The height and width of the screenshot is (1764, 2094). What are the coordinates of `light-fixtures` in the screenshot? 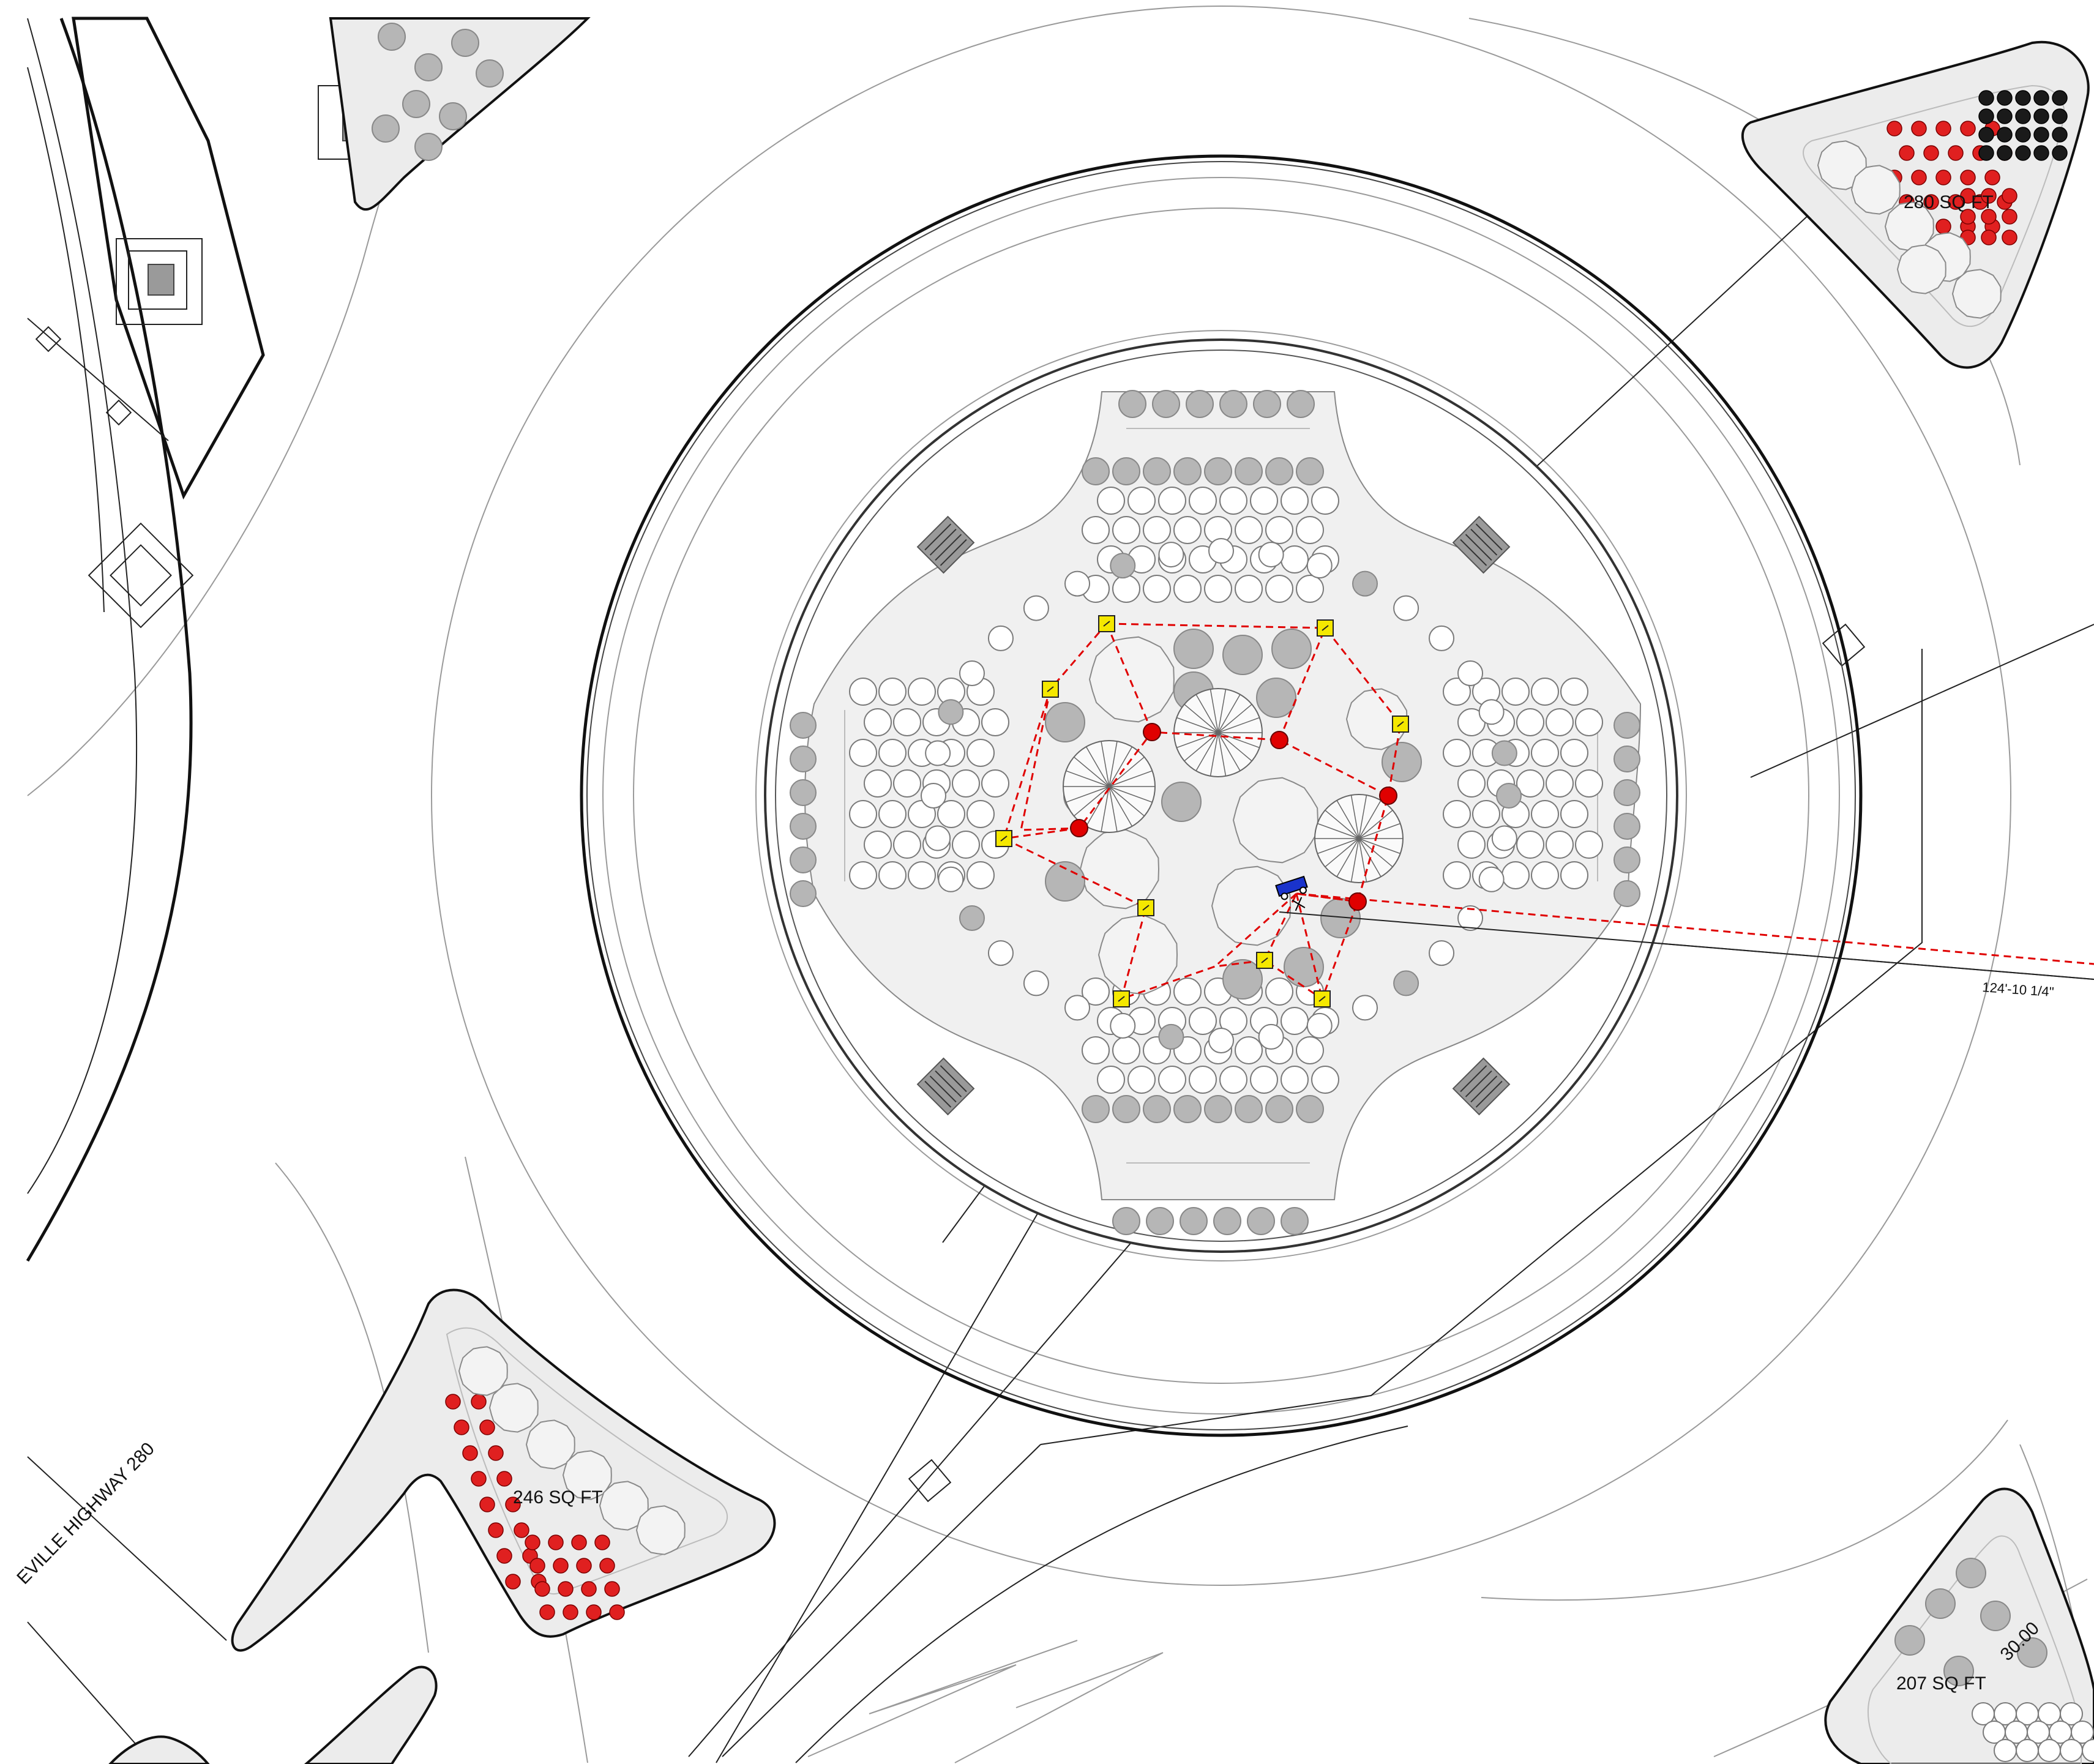 It's located at (1202, 811).